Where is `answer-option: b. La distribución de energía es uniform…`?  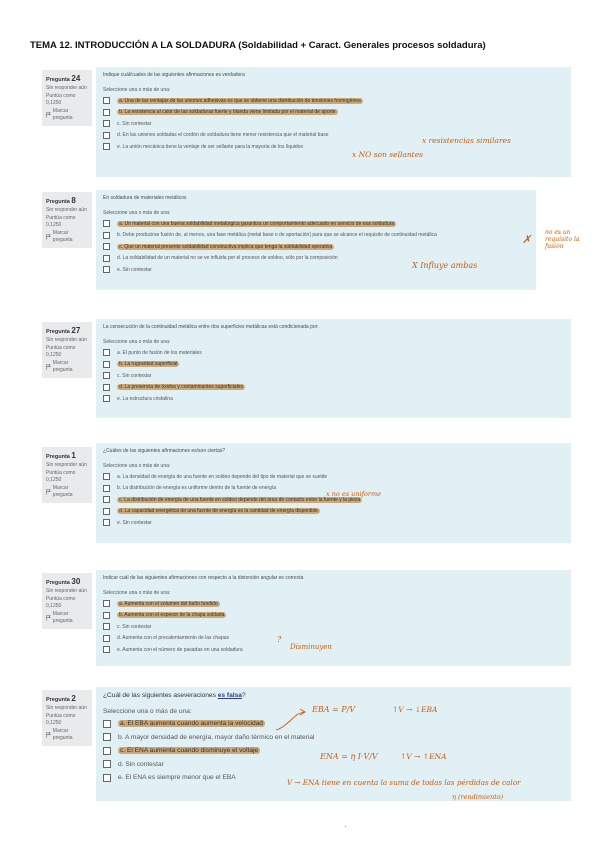 answer-option: b. La distribución de energía es uniform… is located at coordinates (333, 489).